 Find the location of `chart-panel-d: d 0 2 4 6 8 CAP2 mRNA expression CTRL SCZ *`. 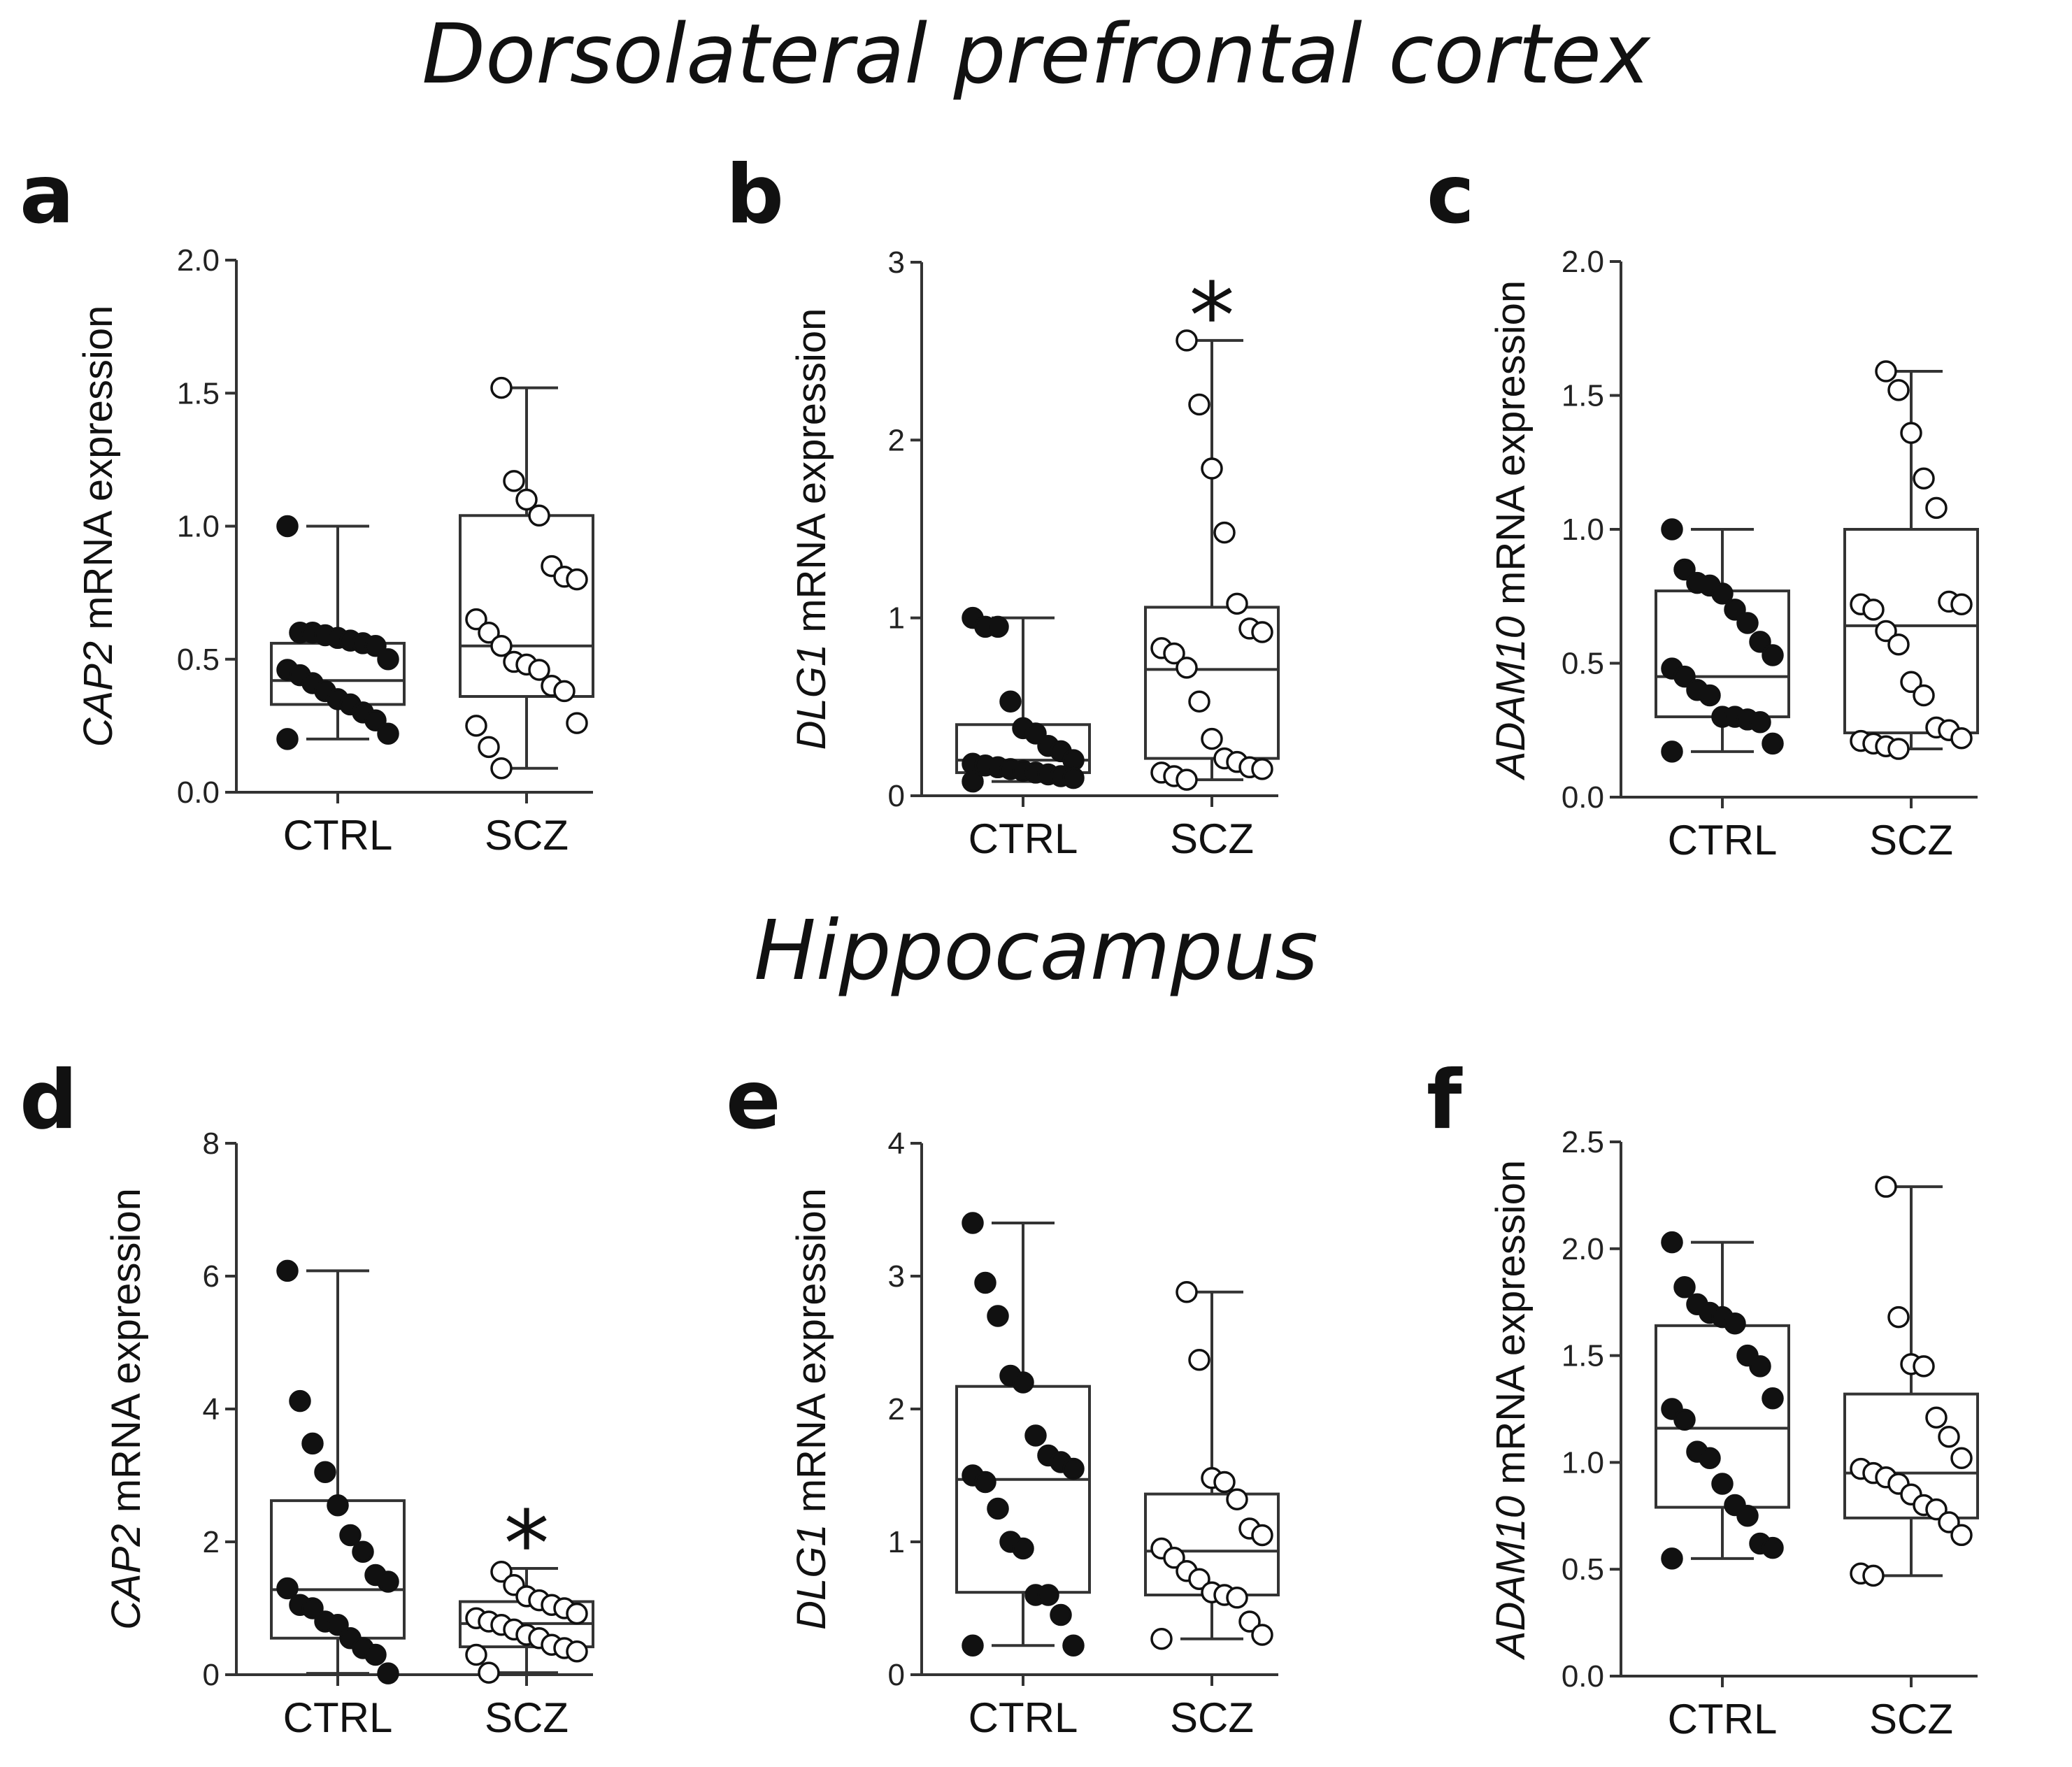

chart-panel-d: d 0 2 4 6 8 CAP2 mRNA expression CTRL SCZ * is located at coordinates (307, 1397).